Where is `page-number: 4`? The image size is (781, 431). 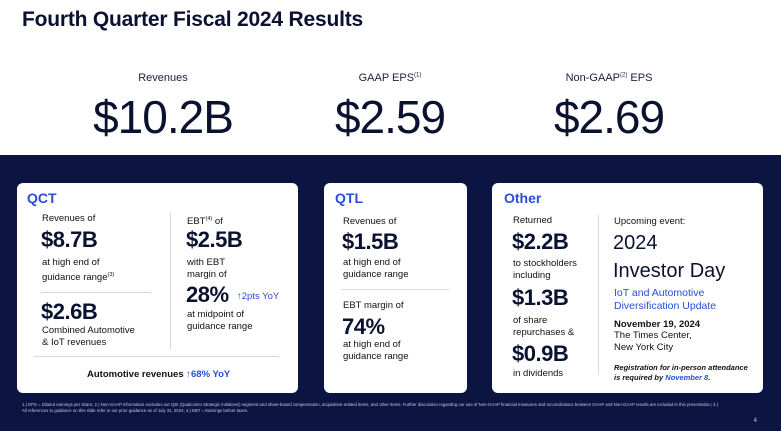 page-number: 4 is located at coordinates (755, 421).